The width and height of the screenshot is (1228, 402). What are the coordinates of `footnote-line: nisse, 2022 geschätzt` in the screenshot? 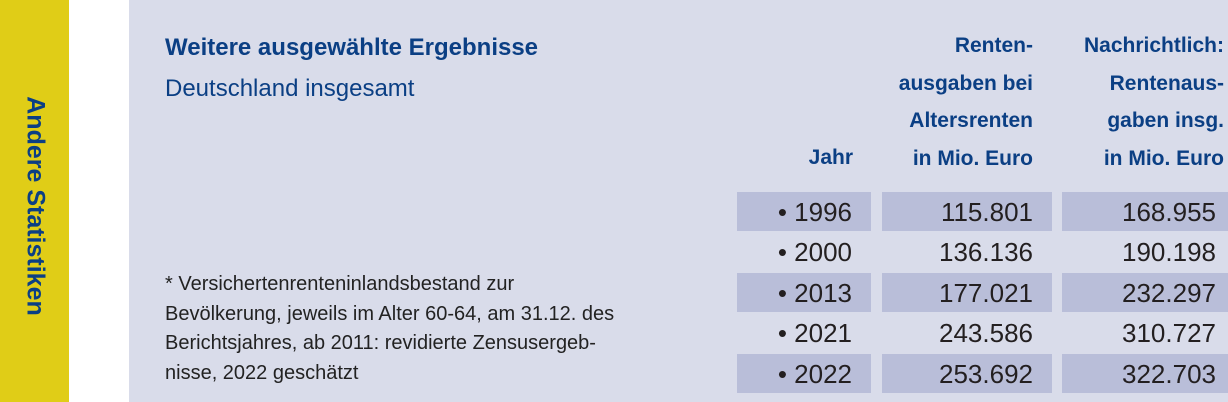 It's located at (262, 372).